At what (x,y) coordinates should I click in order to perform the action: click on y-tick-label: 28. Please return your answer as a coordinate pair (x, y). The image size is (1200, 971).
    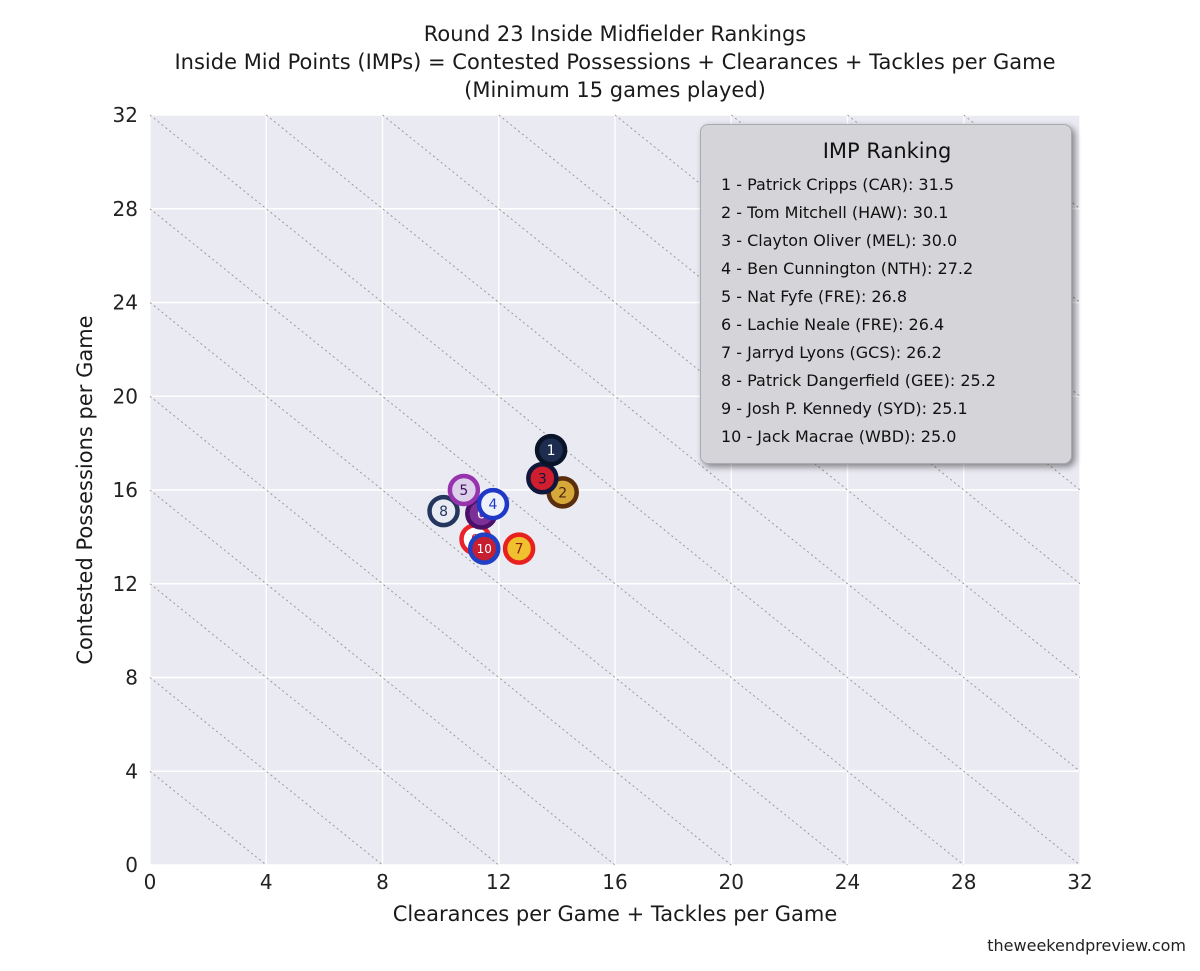
    Looking at the image, I should click on (125, 209).